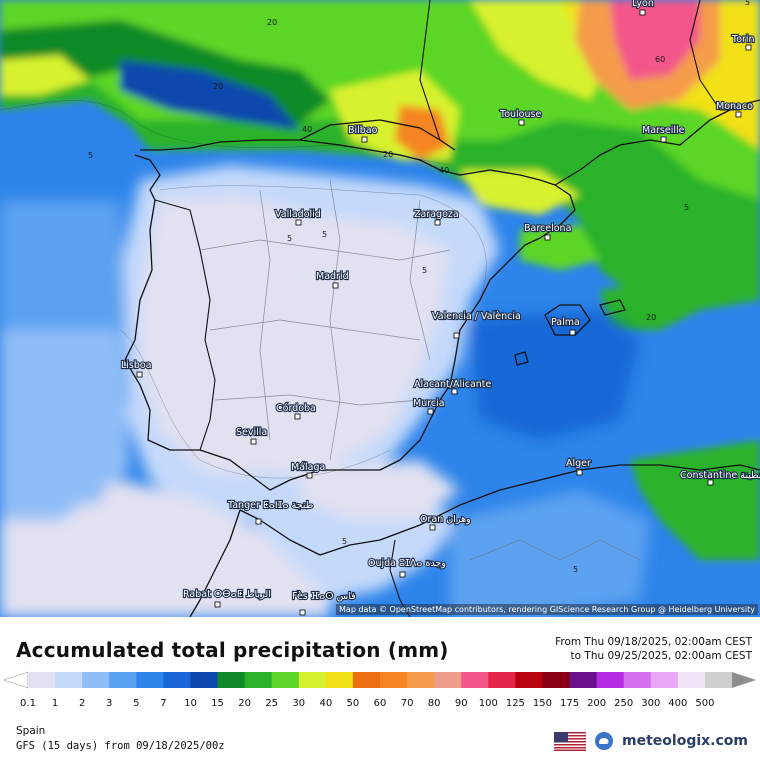 This screenshot has height=760, width=760. I want to click on legend-tick-label: 0.1, so click(28, 703).